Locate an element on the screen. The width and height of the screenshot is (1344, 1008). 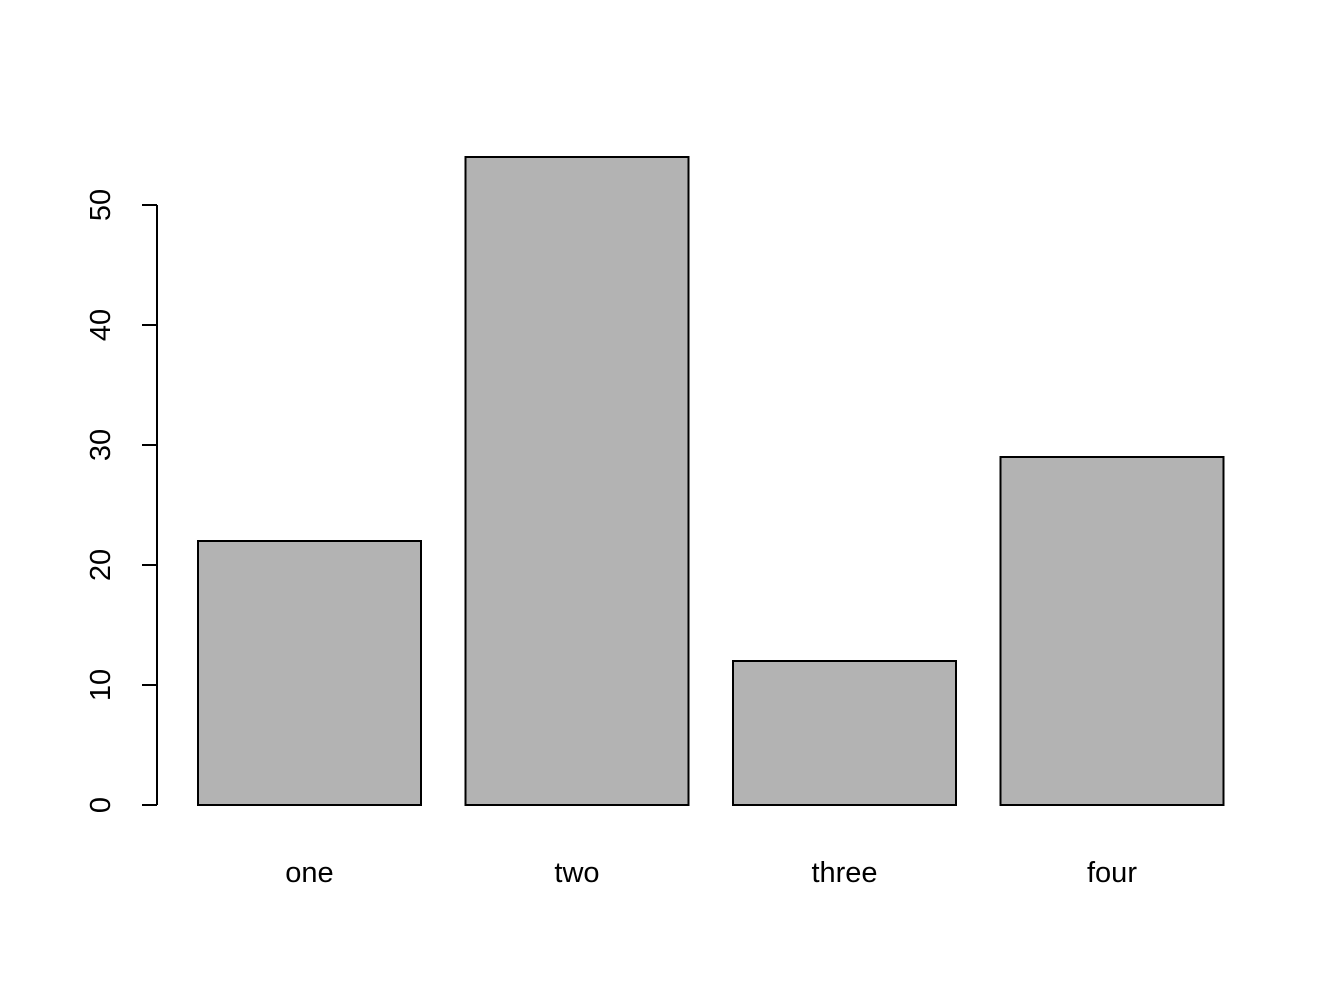
bar-three is located at coordinates (844, 733).